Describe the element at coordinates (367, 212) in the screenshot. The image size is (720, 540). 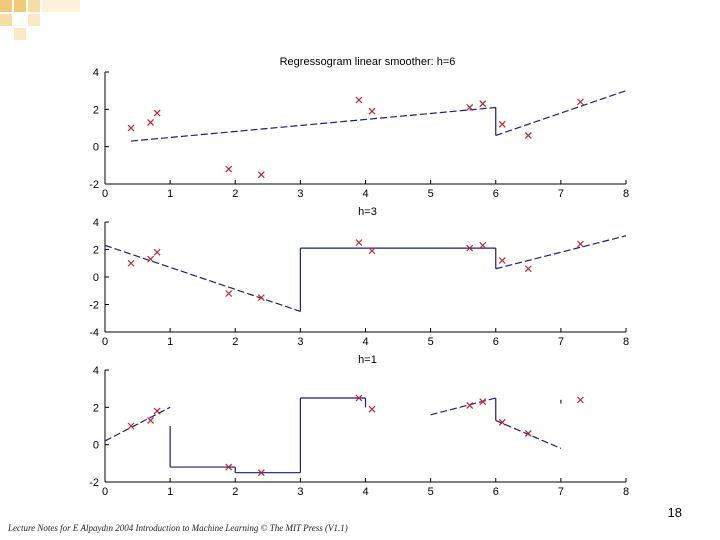
I see `chart-title: h=3` at that location.